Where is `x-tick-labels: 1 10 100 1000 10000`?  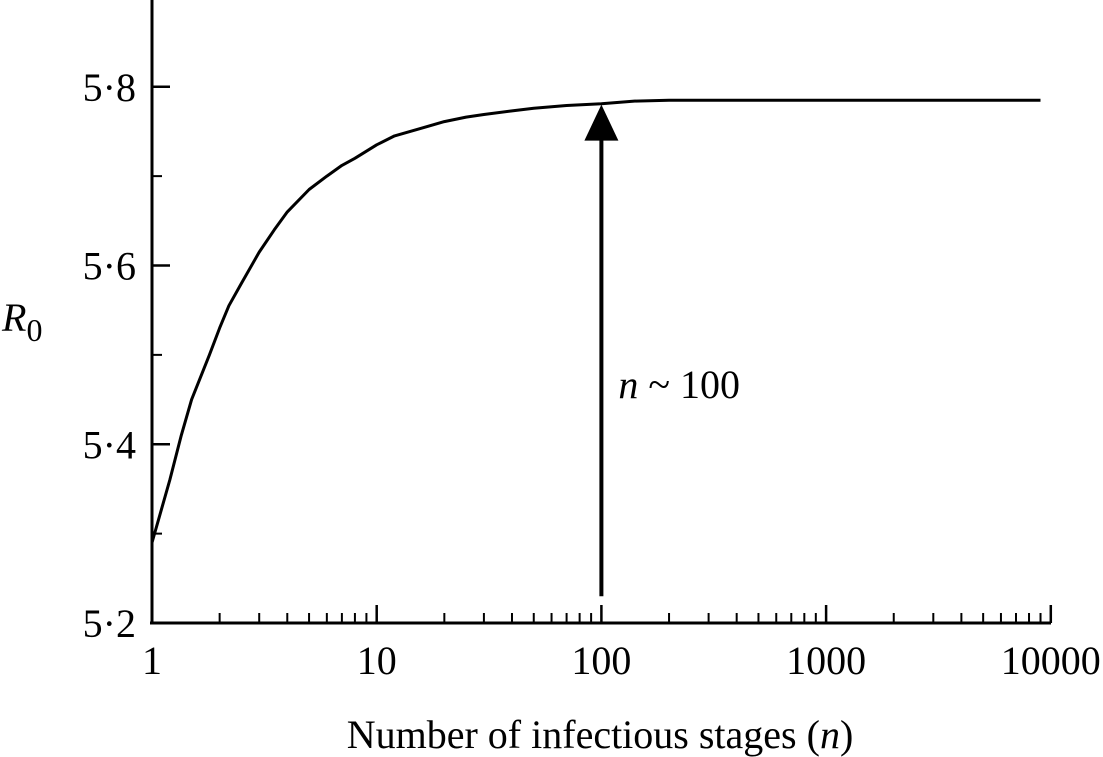 x-tick-labels: 1 10 100 1000 10000 is located at coordinates (621, 660).